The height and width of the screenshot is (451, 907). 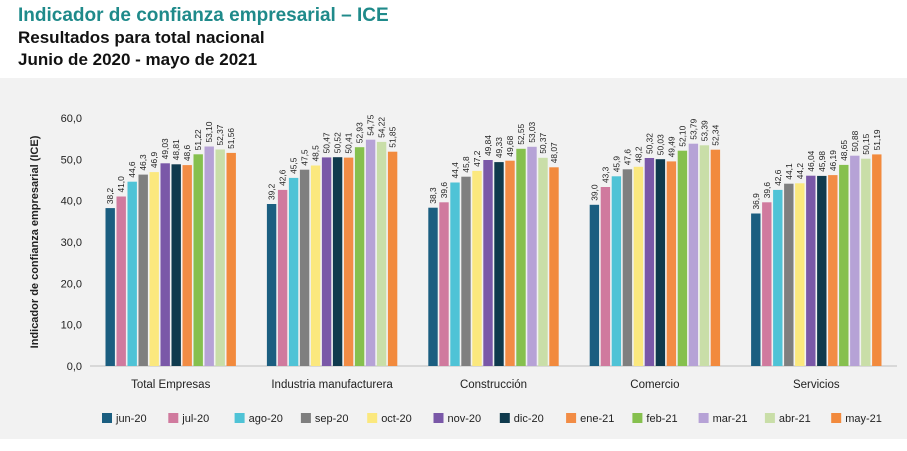 I want to click on data-label: 48,07, so click(x=554, y=152).